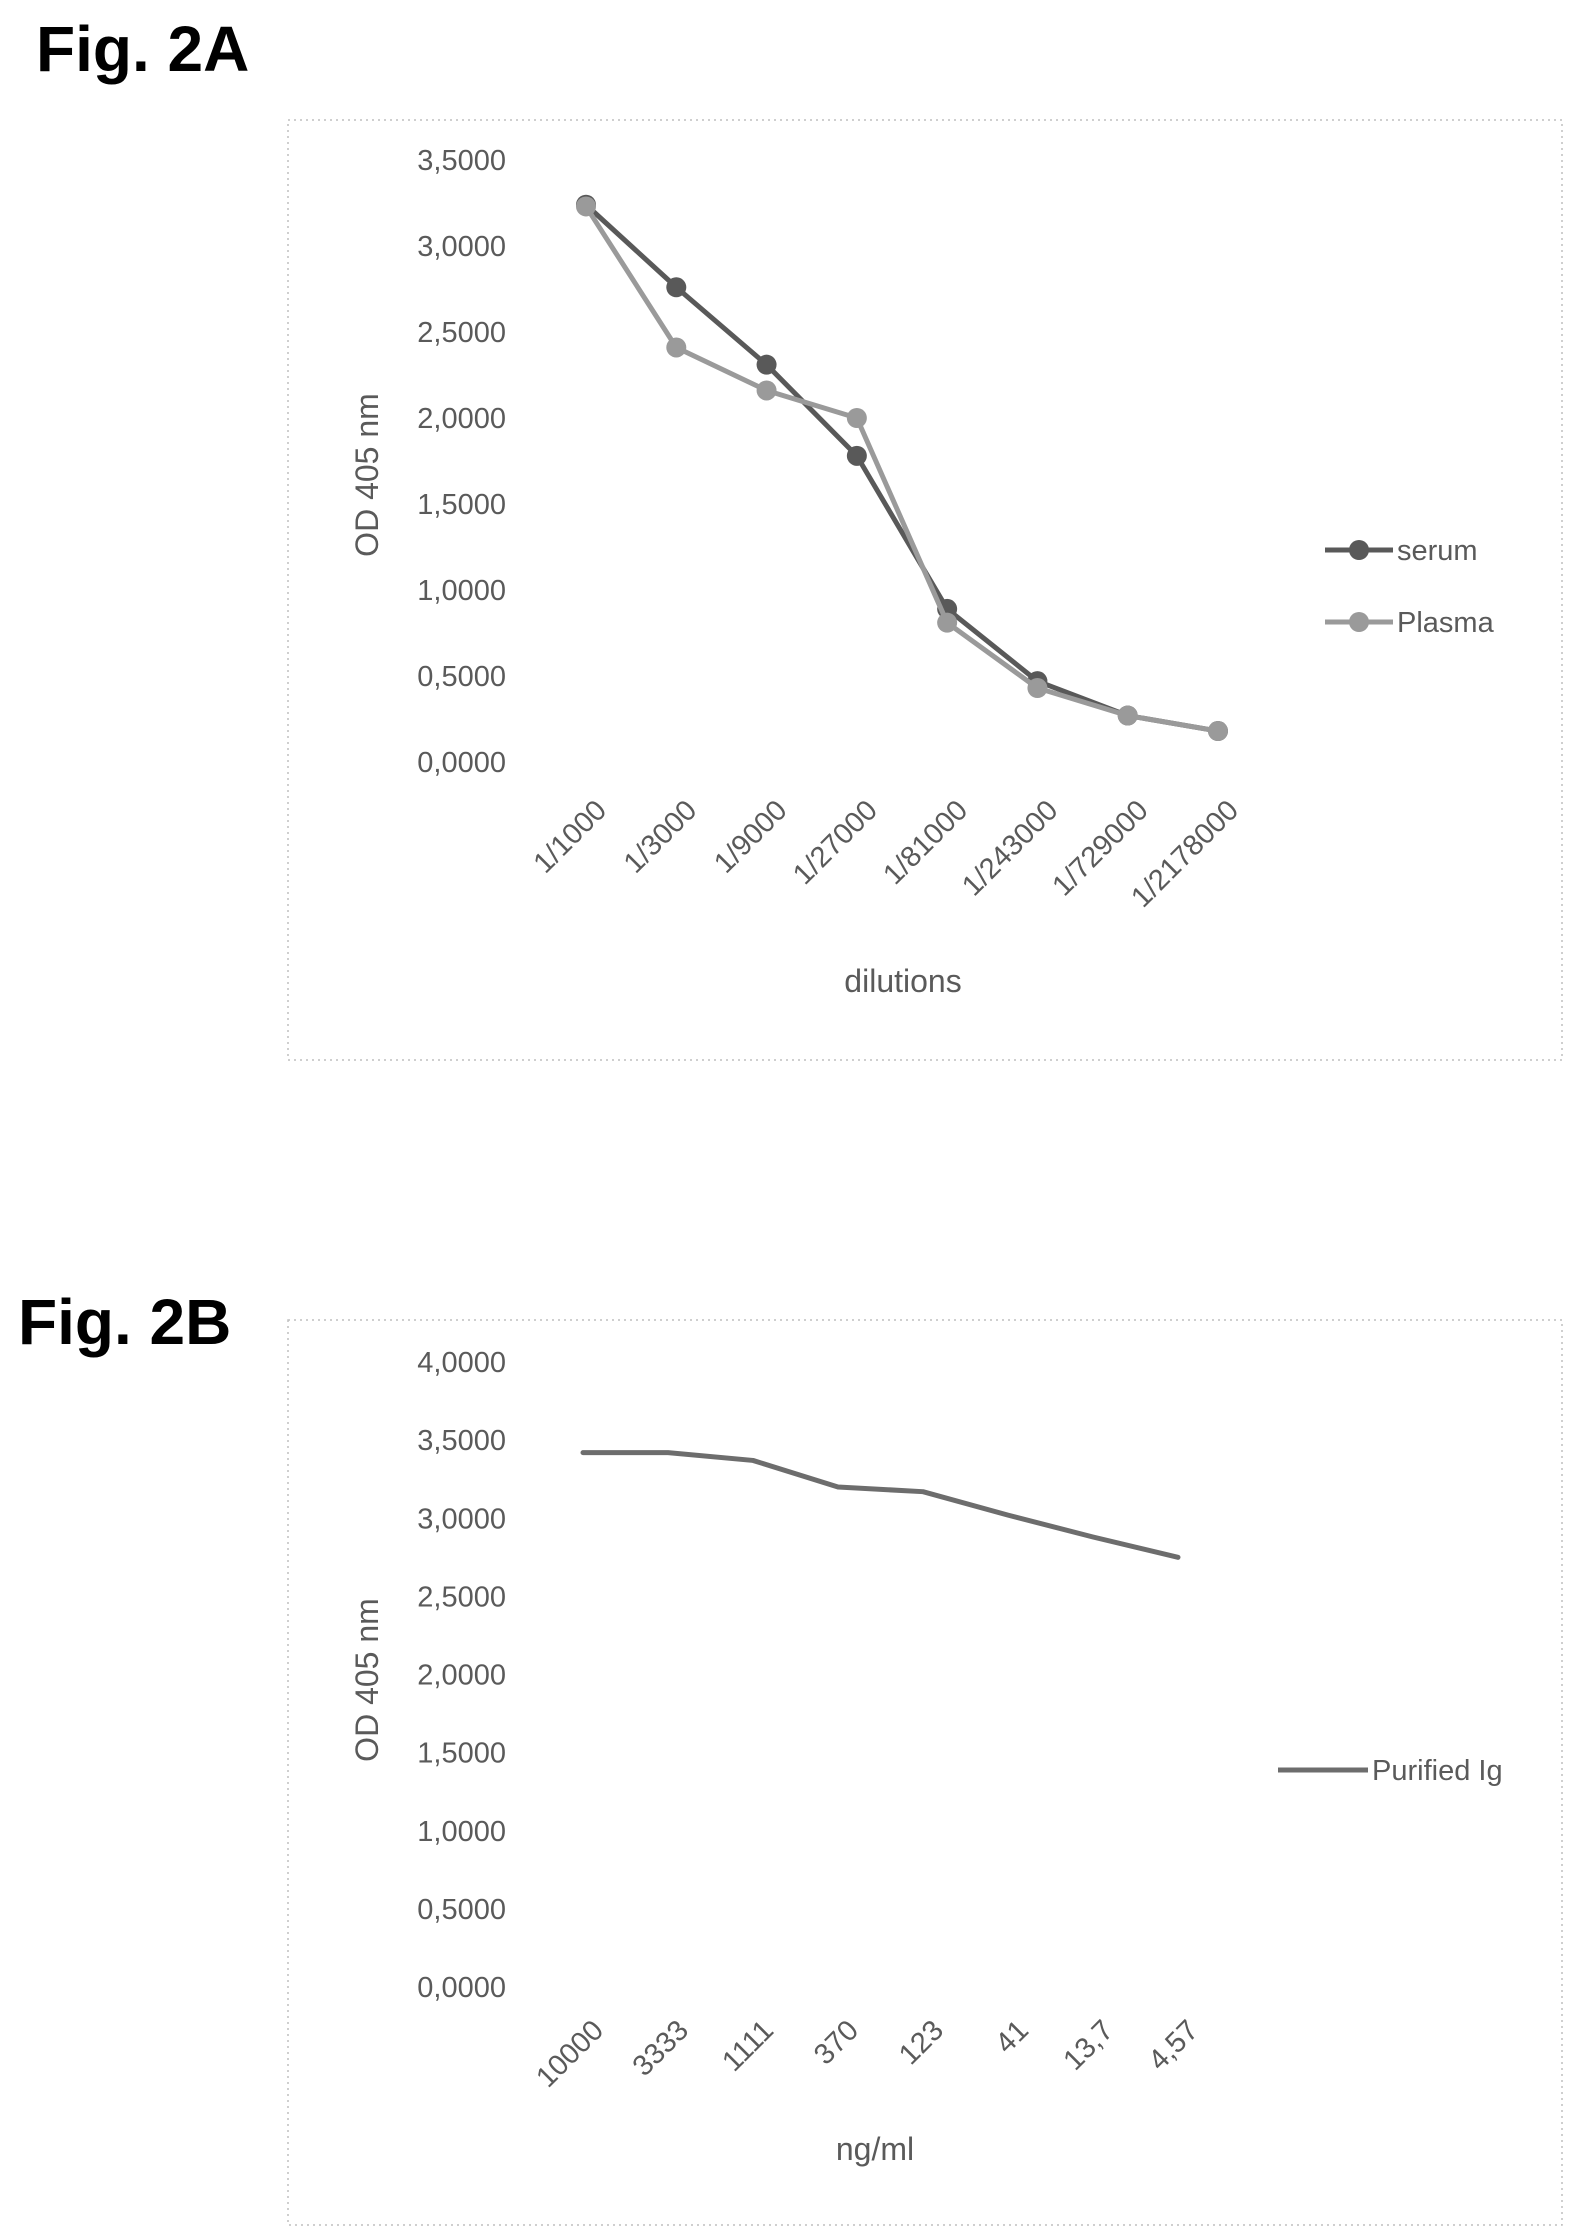  What do you see at coordinates (143, 49) in the screenshot?
I see `figure-title-2a: Fig. 2A` at bounding box center [143, 49].